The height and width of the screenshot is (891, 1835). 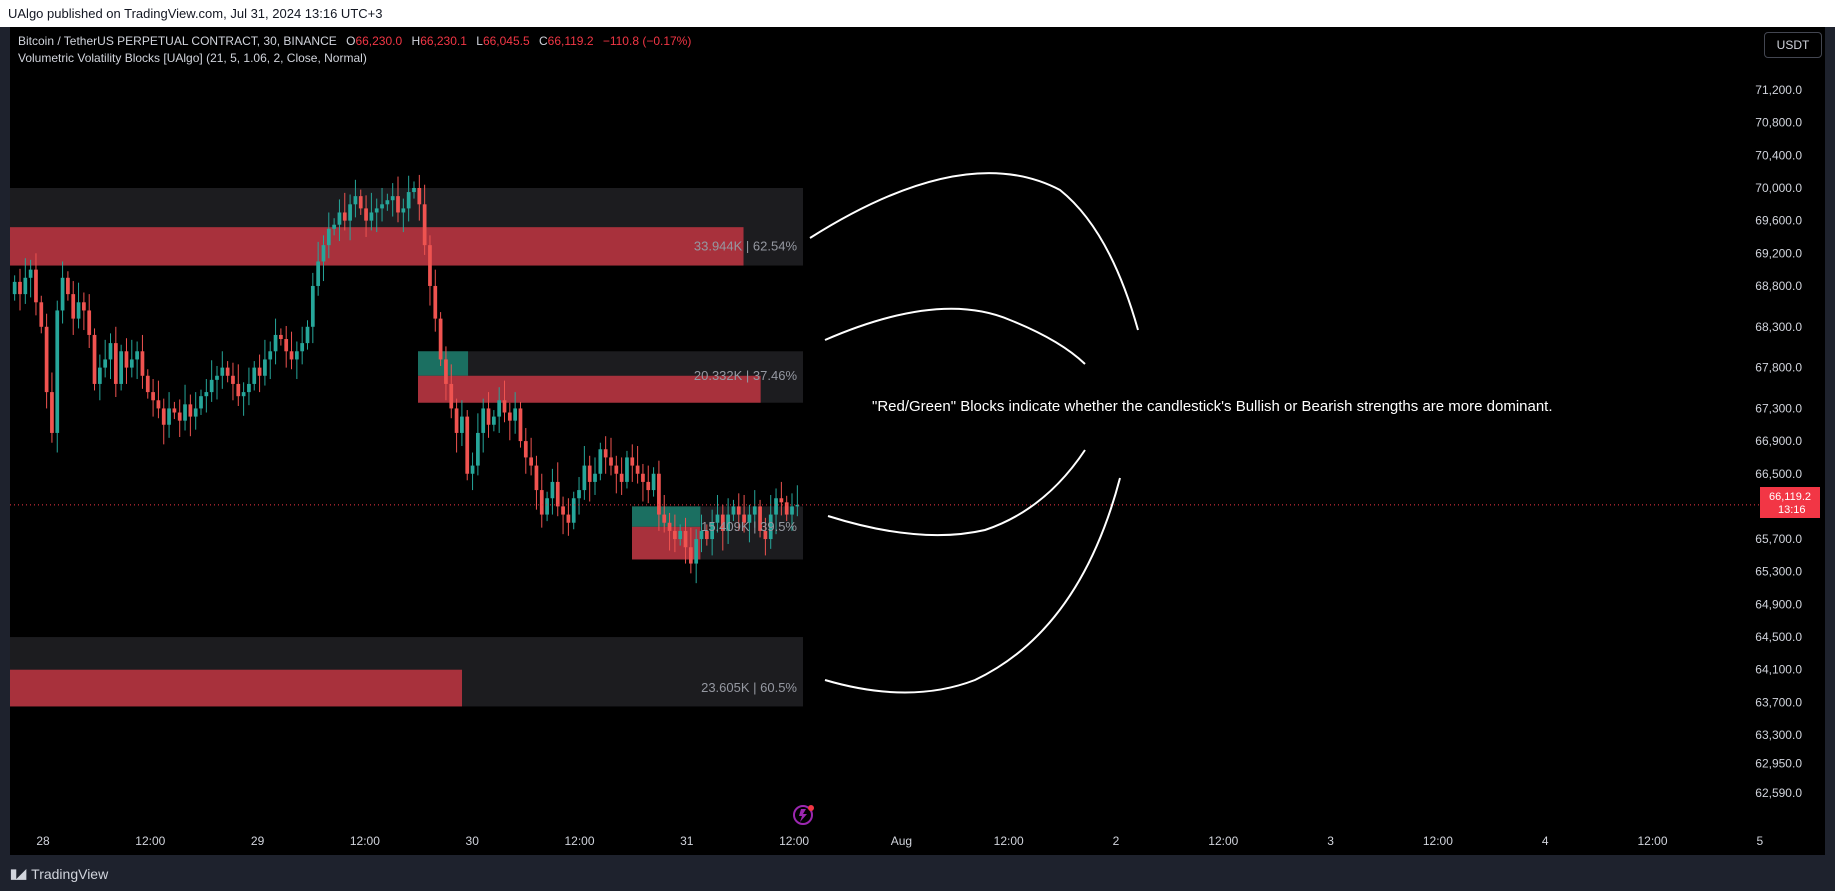 I want to click on tradingview-brand: ▮◢ TradingView, so click(x=59, y=874).